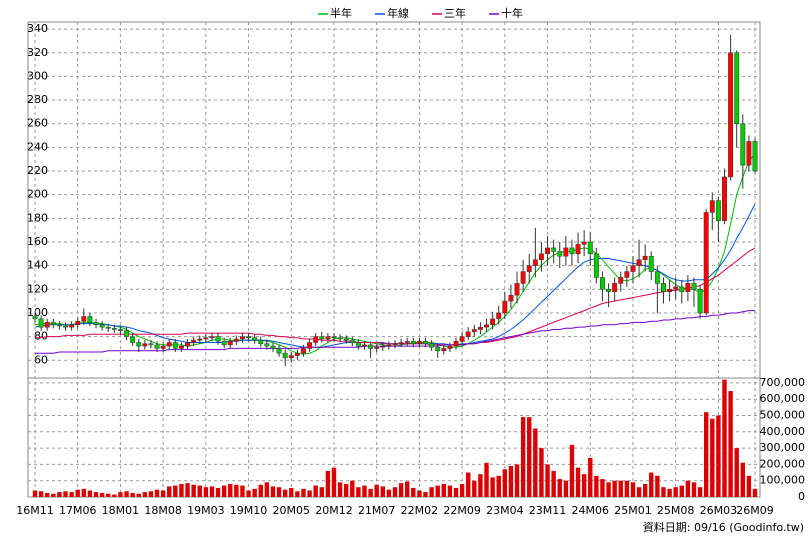  I want to click on y2-tick-label: 500,000, so click(783, 414).